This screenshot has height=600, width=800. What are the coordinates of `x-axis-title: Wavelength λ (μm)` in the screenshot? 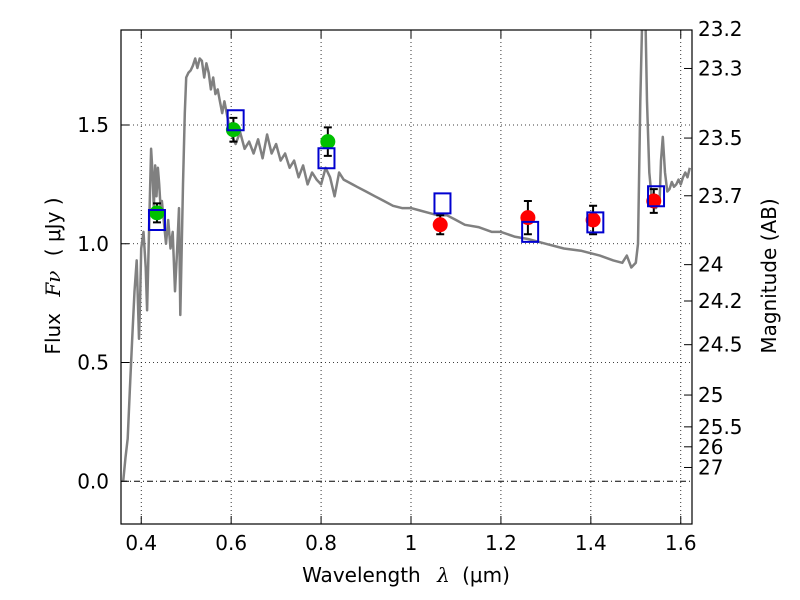 It's located at (406, 575).